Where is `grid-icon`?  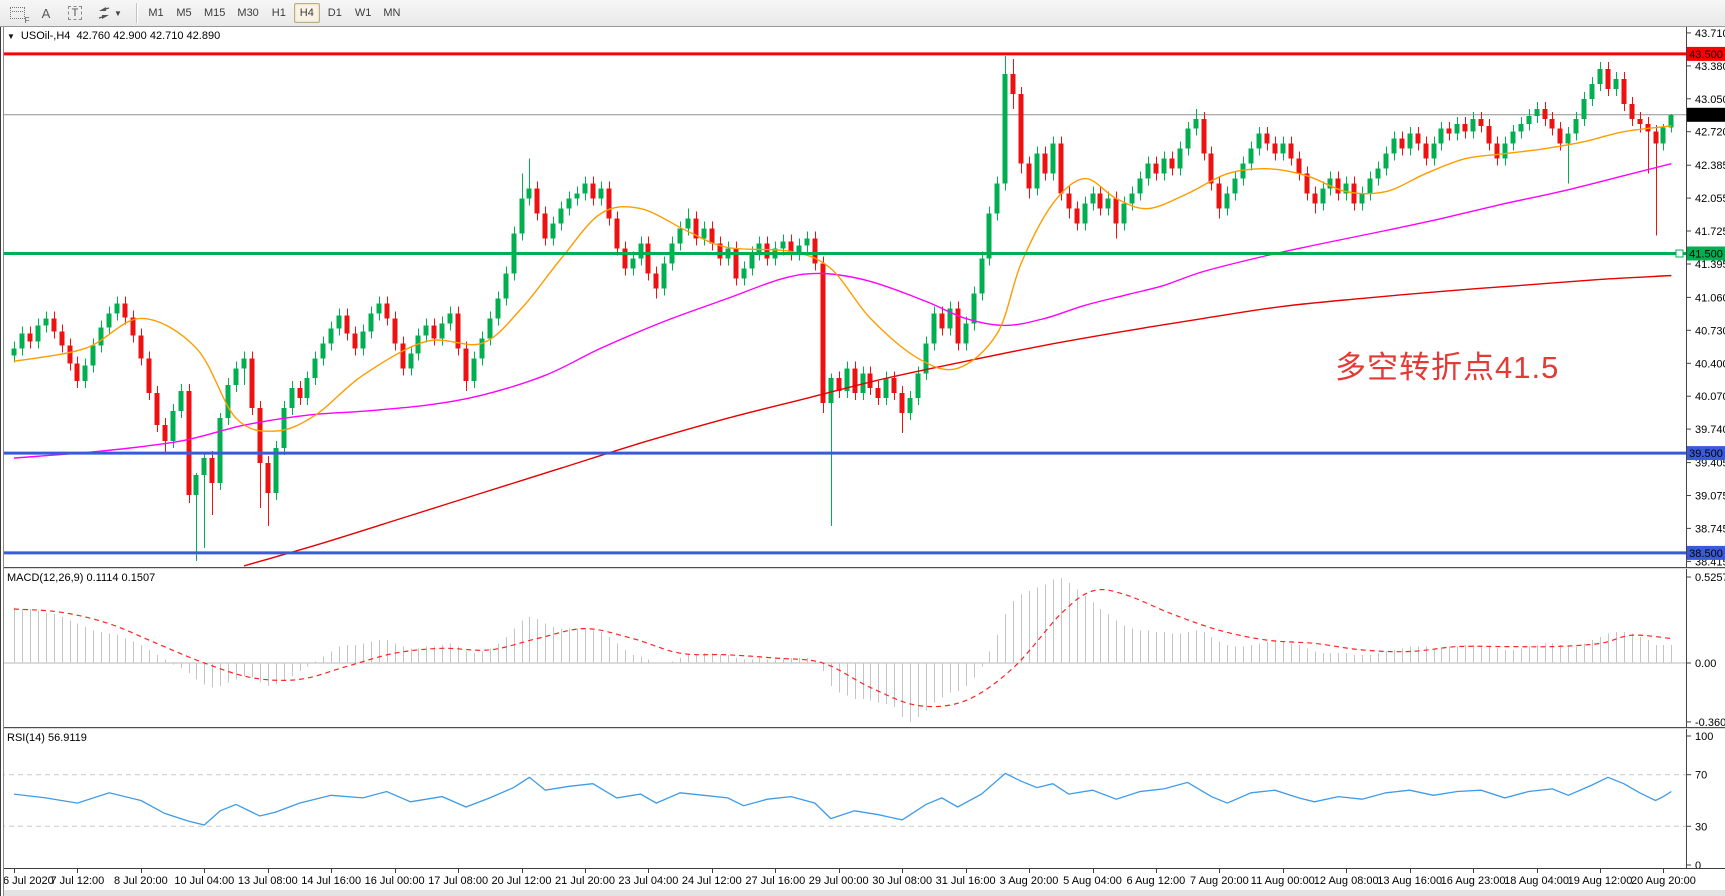 grid-icon is located at coordinates (19, 16).